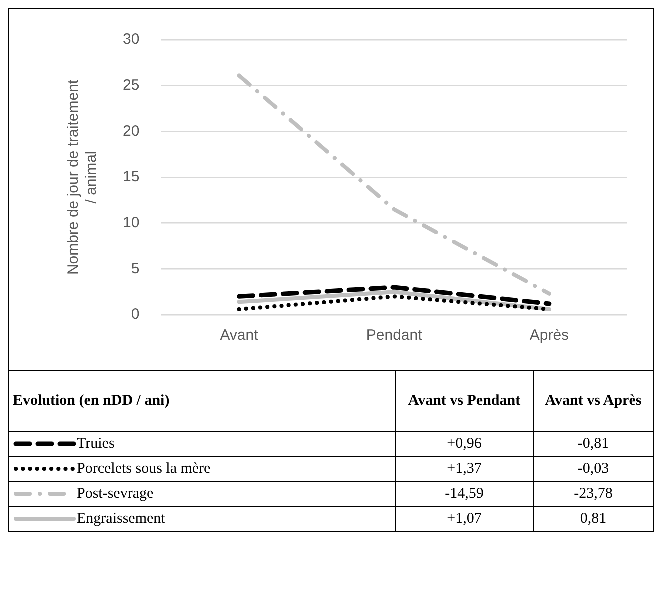 The width and height of the screenshot is (660, 608). I want to click on legend-label: Post-sevrage, so click(202, 494).